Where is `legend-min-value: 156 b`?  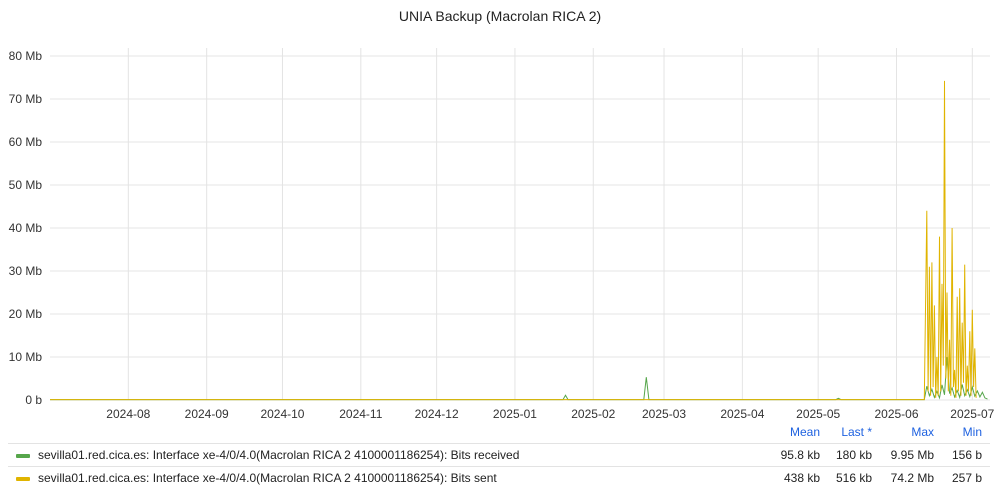 legend-min-value: 156 b is located at coordinates (966, 455).